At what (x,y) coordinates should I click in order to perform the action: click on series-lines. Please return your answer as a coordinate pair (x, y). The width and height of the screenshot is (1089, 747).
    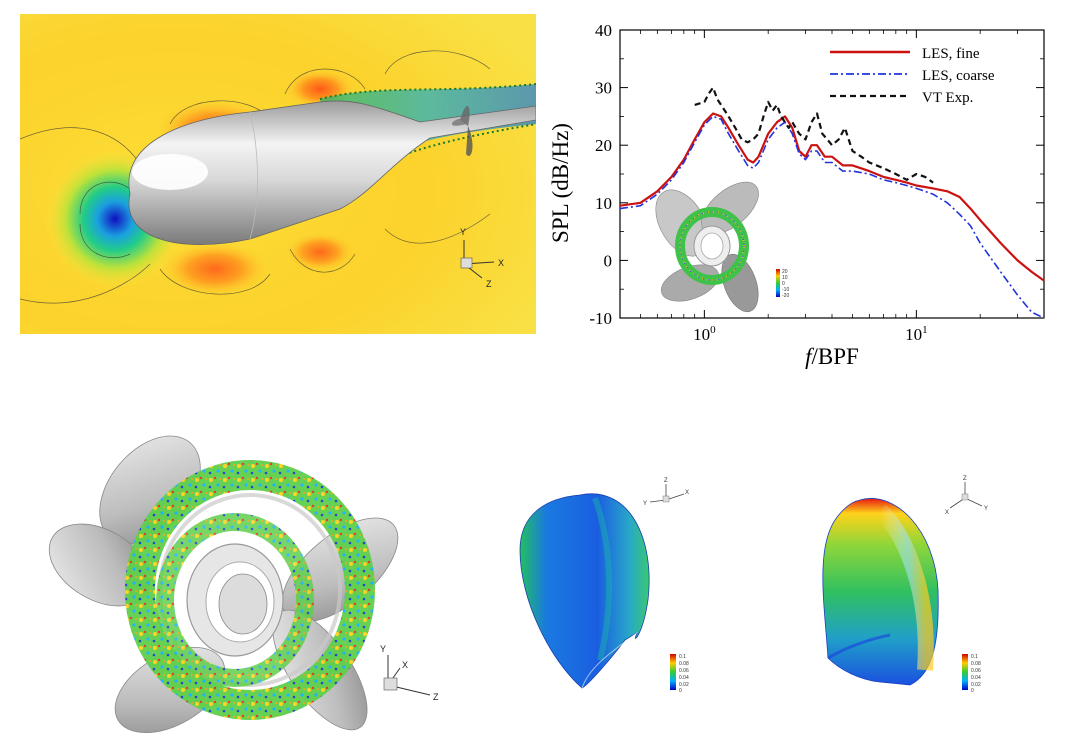
    Looking at the image, I should click on (832, 202).